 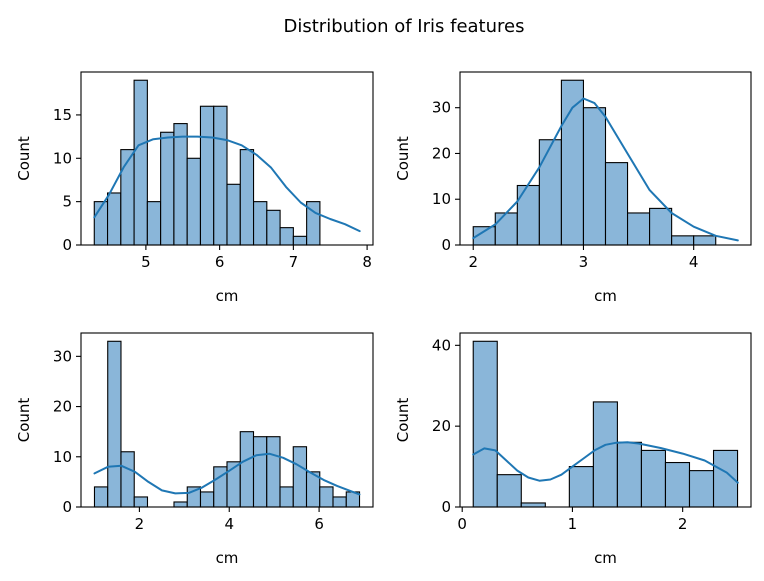 I want to click on x-tick-label: 1, so click(x=573, y=524).